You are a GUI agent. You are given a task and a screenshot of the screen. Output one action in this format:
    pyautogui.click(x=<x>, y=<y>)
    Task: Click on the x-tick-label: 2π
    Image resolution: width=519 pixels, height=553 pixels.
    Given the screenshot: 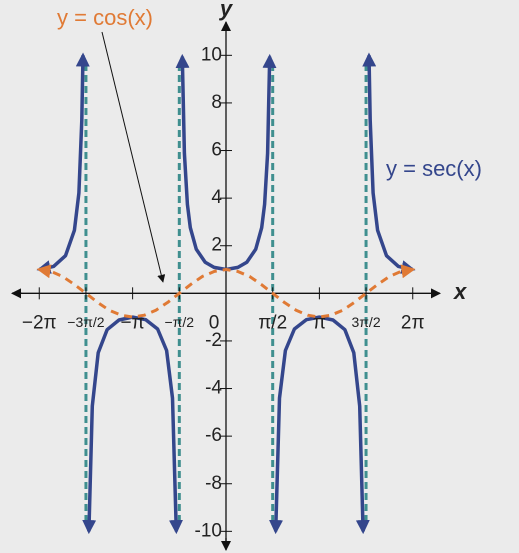 What is the action you would take?
    pyautogui.click(x=413, y=322)
    